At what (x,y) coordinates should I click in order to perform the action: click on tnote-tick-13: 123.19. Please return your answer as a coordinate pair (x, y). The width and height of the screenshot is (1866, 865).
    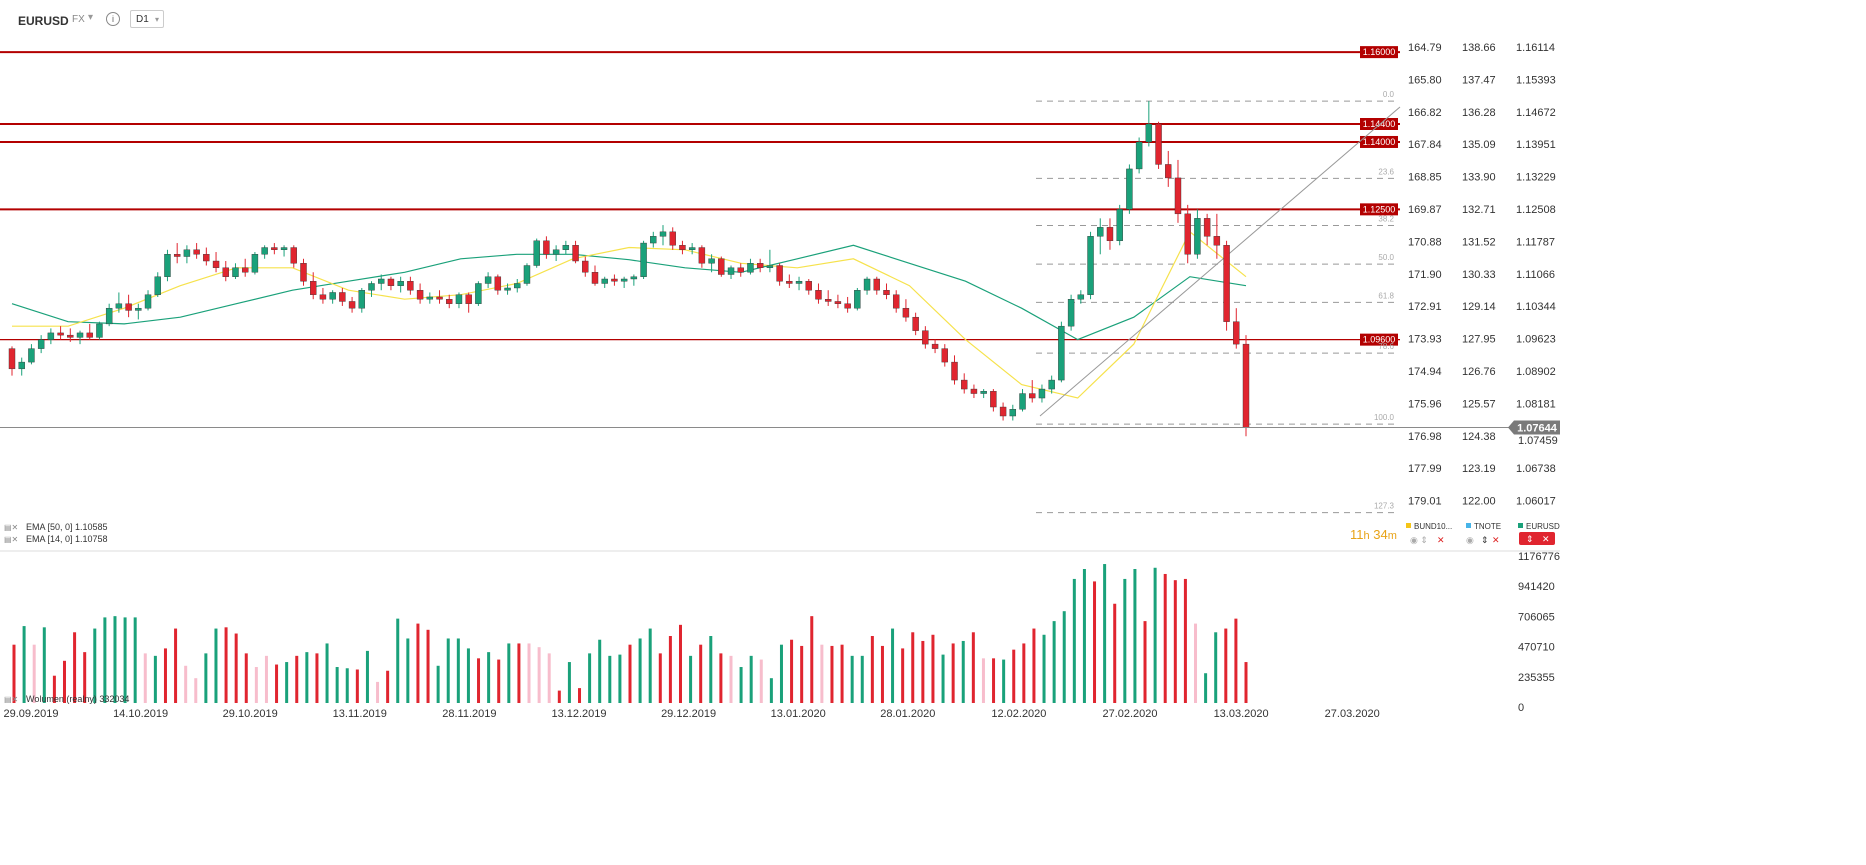
    Looking at the image, I should click on (1479, 469).